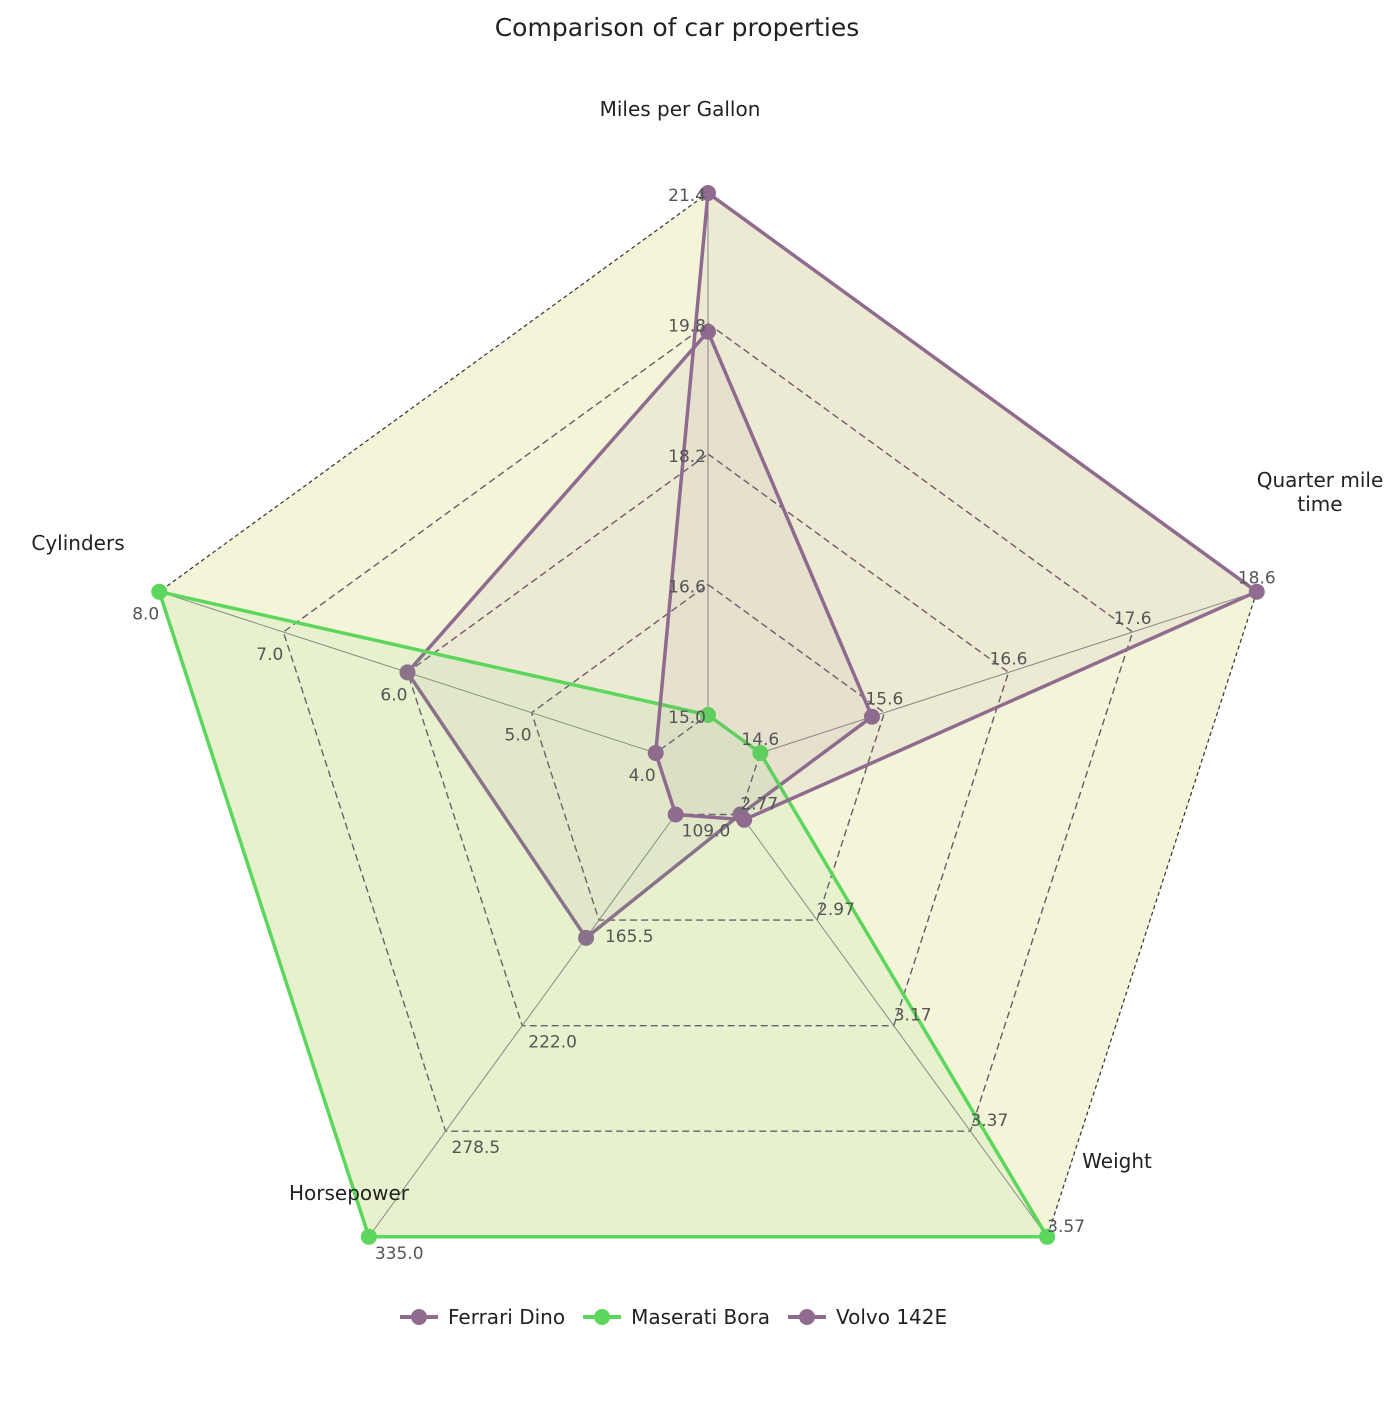 The width and height of the screenshot is (1400, 1404). Describe the element at coordinates (269, 655) in the screenshot. I see `tick-label: 7.0` at that location.